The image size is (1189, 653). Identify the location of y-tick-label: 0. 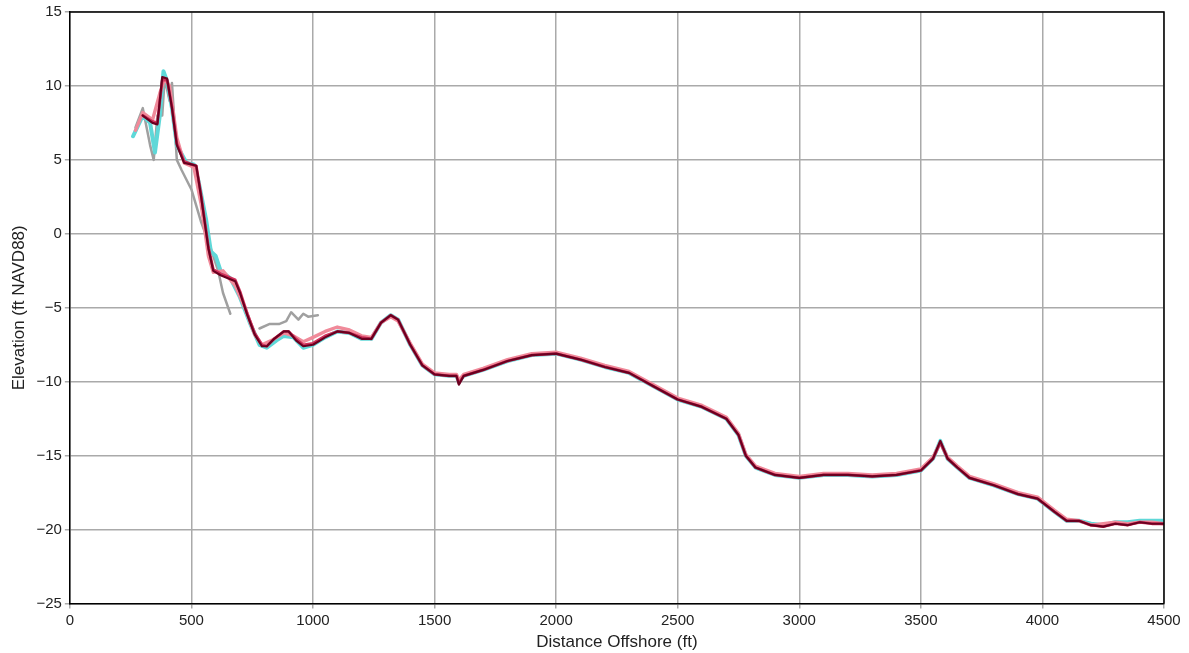
(57, 232).